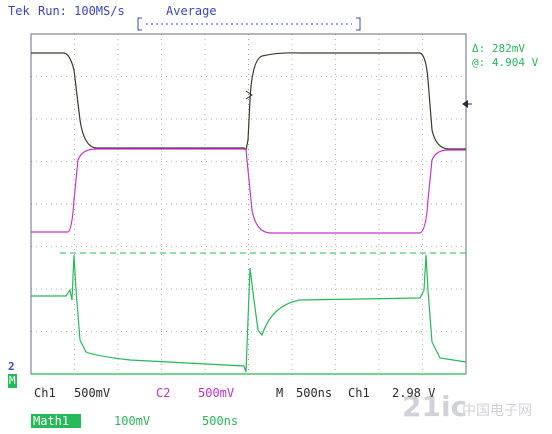 This screenshot has width=552, height=434. What do you see at coordinates (359, 393) in the screenshot?
I see `trigger-source: Ch1` at bounding box center [359, 393].